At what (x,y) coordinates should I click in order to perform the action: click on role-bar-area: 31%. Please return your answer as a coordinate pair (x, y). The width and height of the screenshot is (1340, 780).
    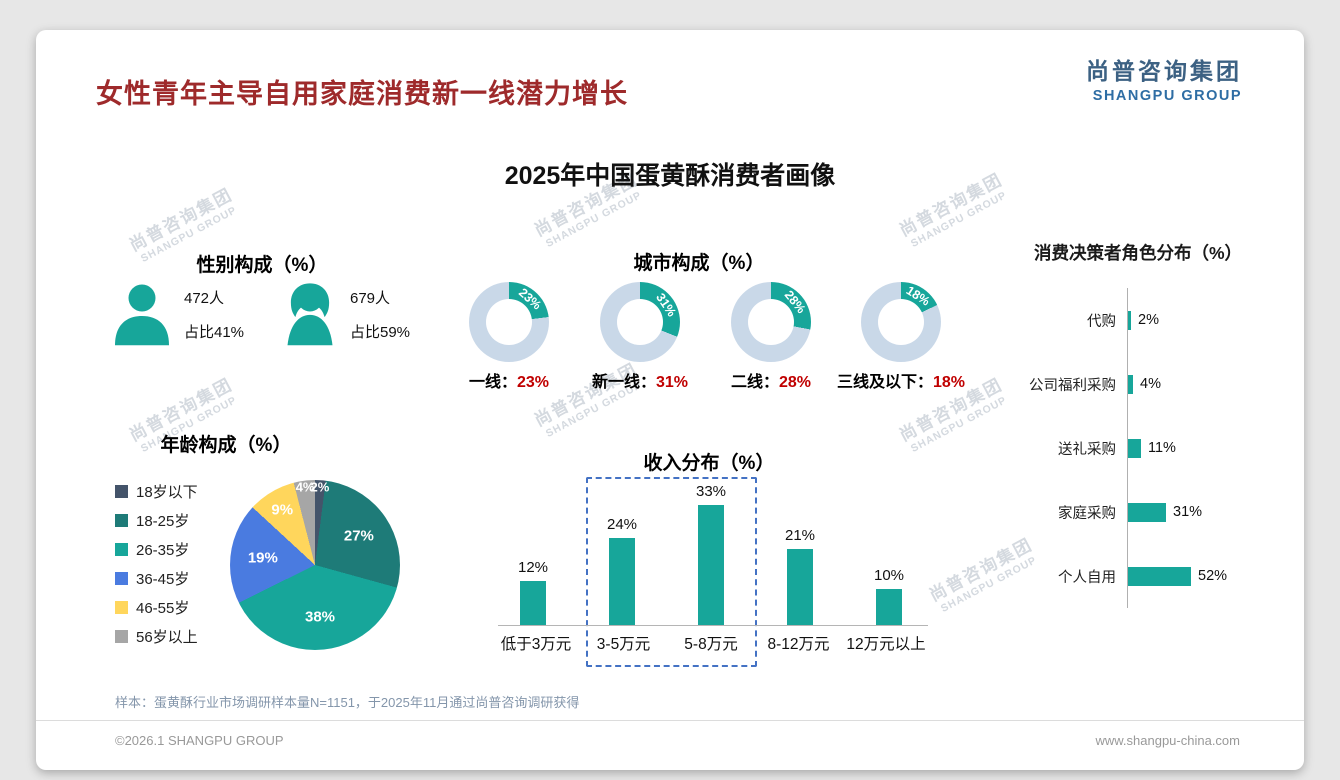
    Looking at the image, I should click on (1164, 512).